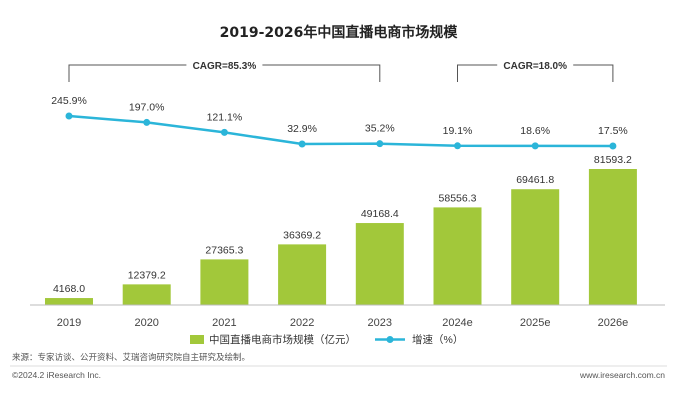 The height and width of the screenshot is (401, 677). Describe the element at coordinates (613, 131) in the screenshot. I see `growth-rate-label-2026e: 17.5%` at that location.